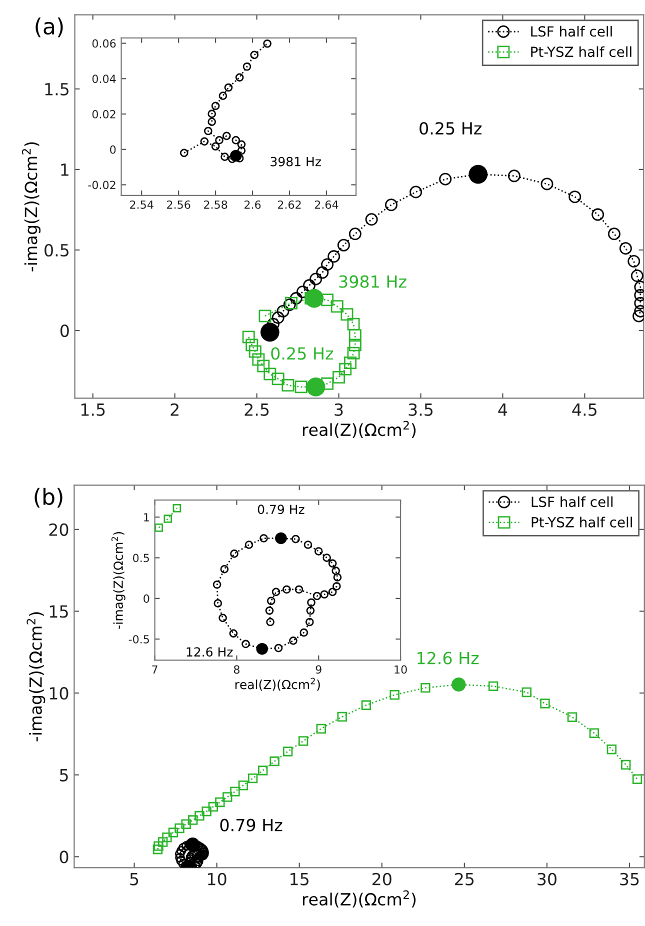  I want to click on y-tick-label: 10, so click(59, 693).